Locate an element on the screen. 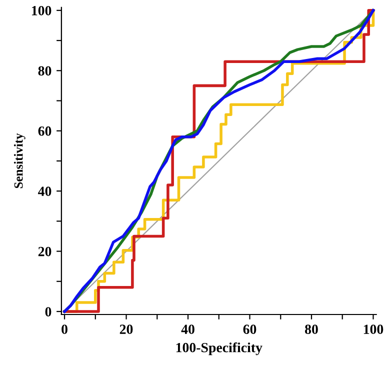  y-axis-title: Sensitivity is located at coordinates (20, 160).